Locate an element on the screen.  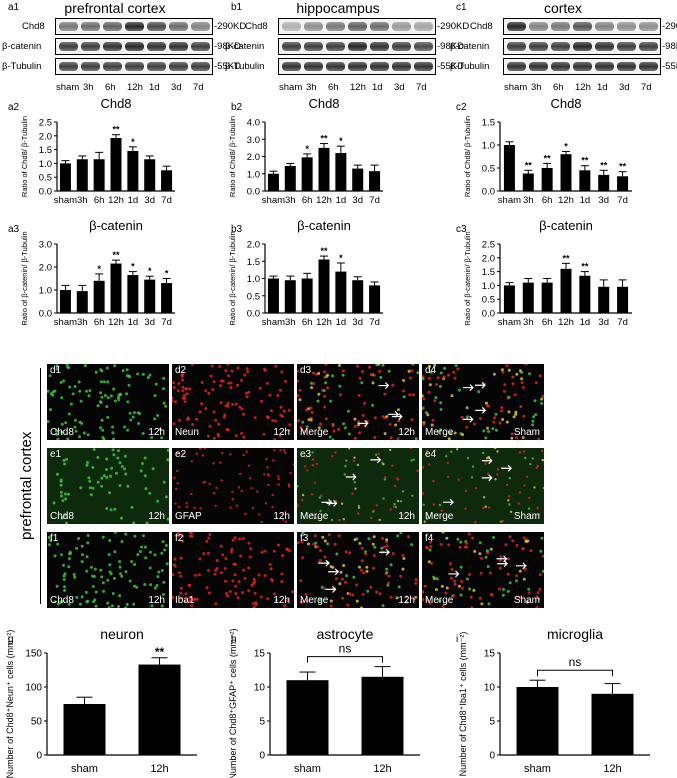
micrograph-stain-label: GFAP is located at coordinates (188, 516).